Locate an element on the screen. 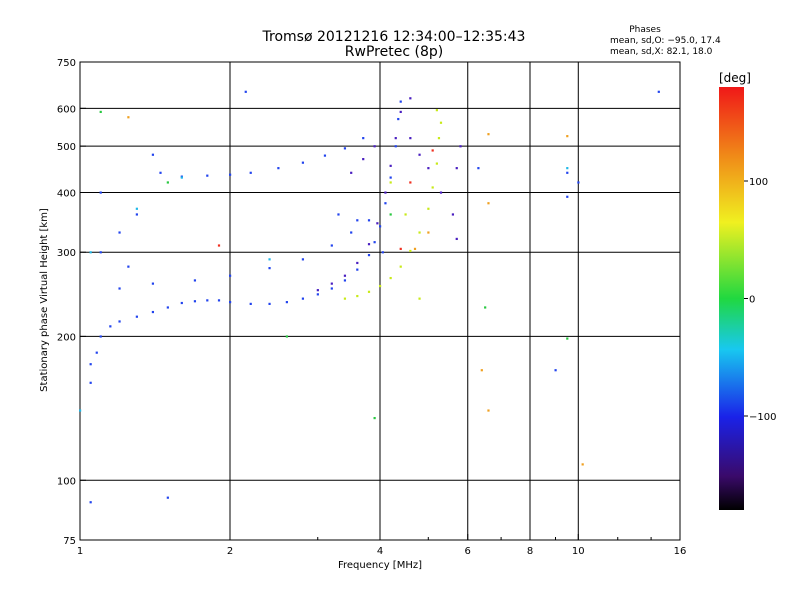  colorbar: [deg] 100 0 −100 is located at coordinates (747, 290).